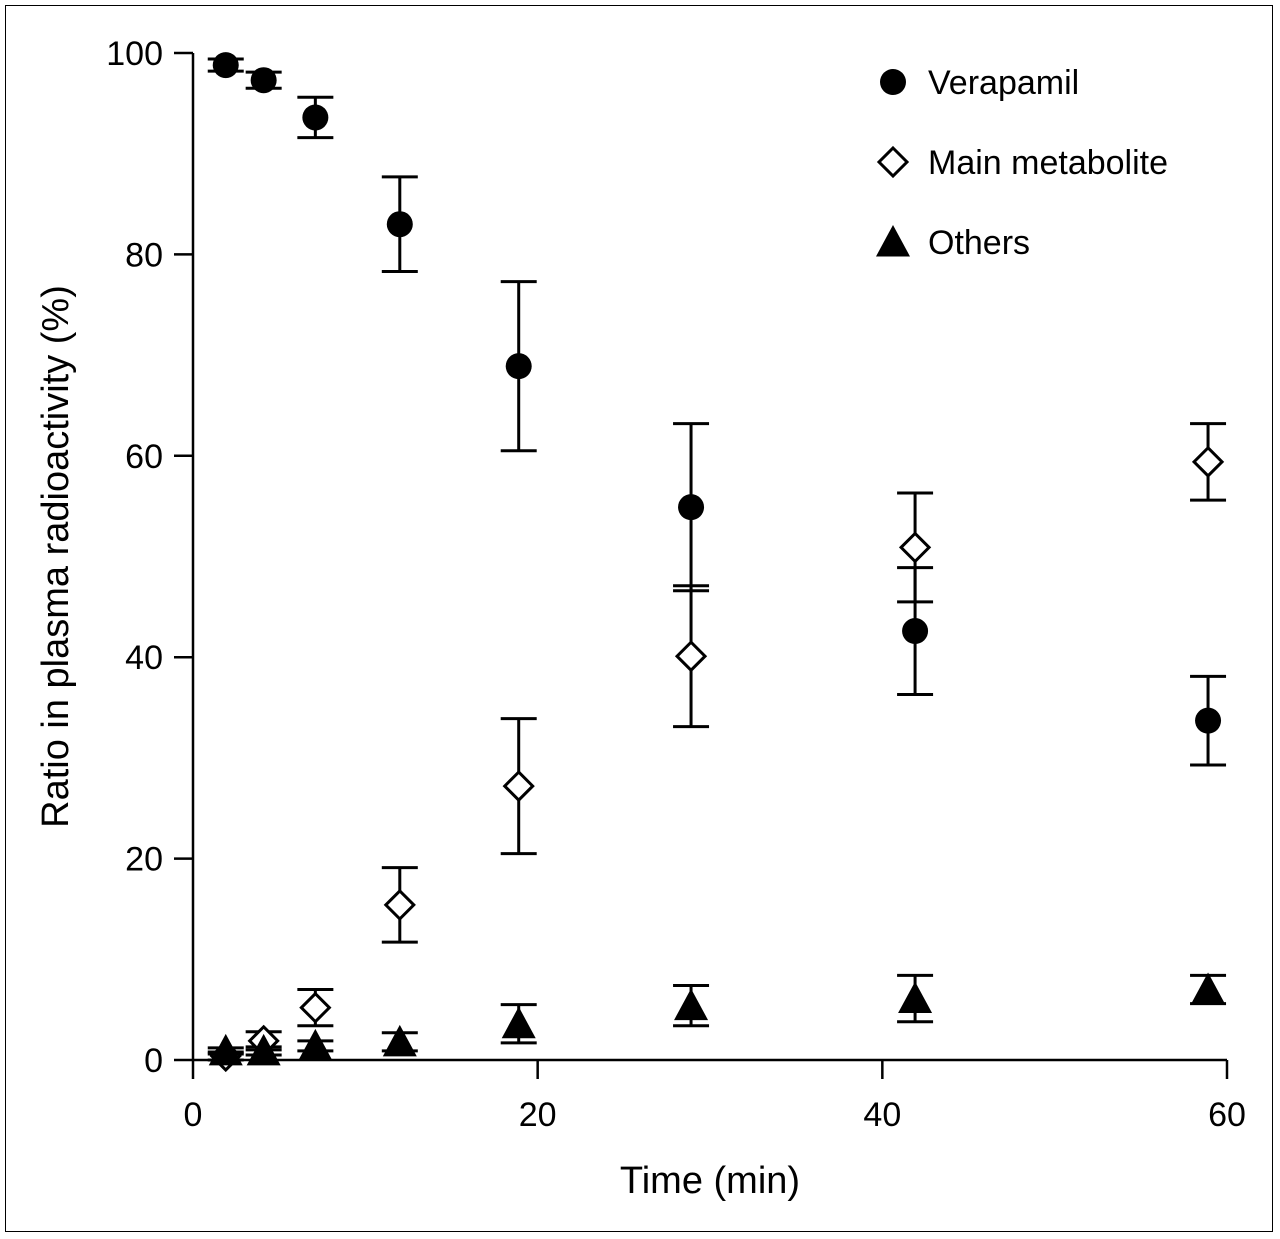 The width and height of the screenshot is (1280, 1239). Describe the element at coordinates (1048, 163) in the screenshot. I see `legend-label-main-metabolite: Main metabolite` at that location.